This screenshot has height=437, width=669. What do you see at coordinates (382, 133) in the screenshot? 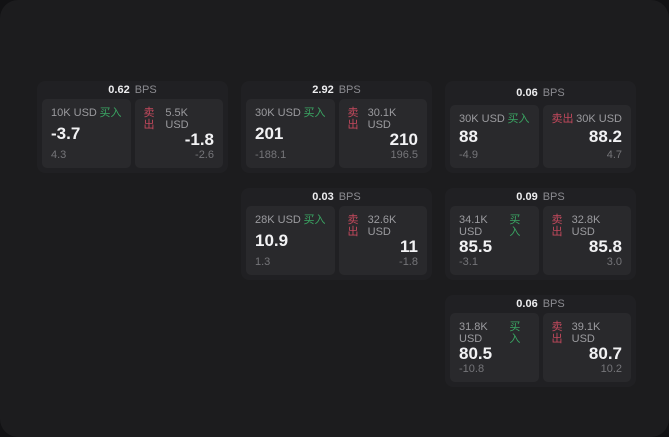
I see `sell-panel: 卖出 30.1K USD 210 196.5` at bounding box center [382, 133].